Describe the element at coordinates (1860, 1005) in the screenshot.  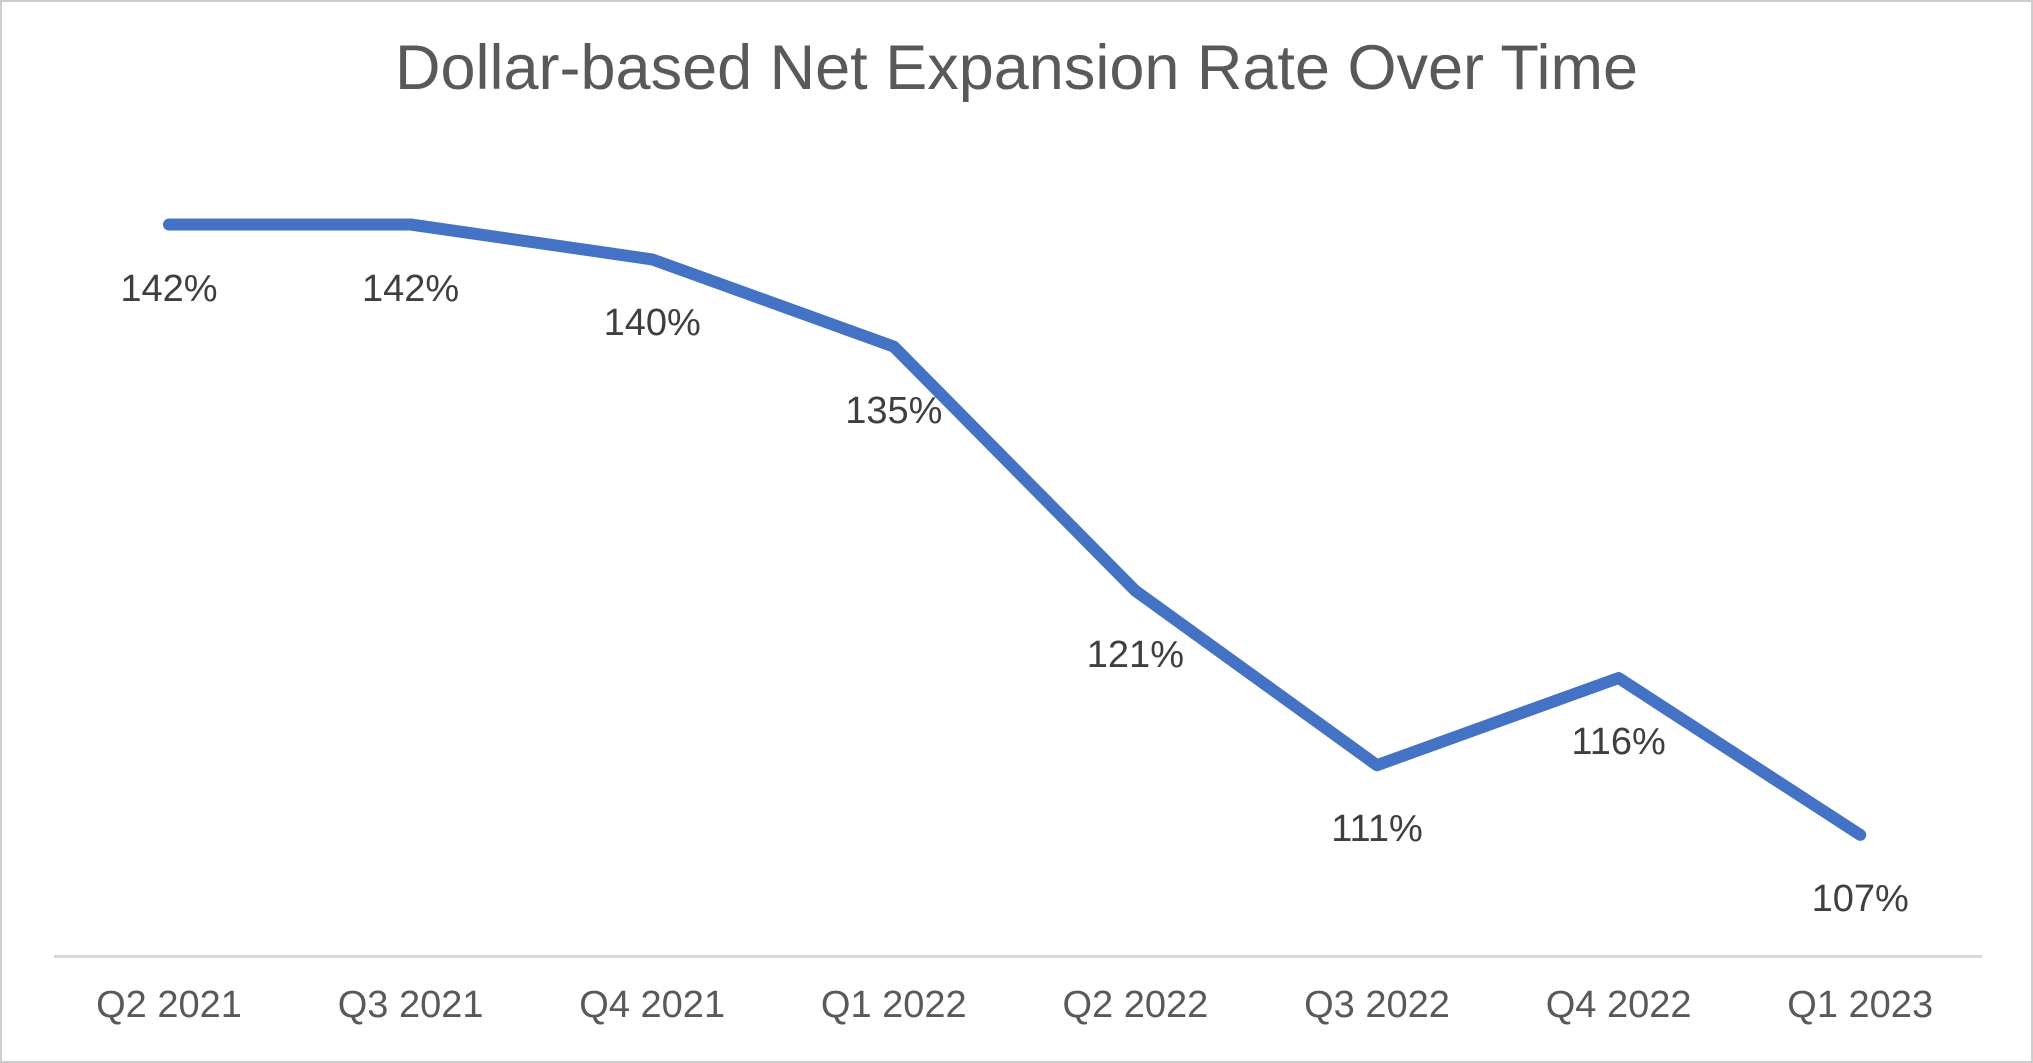
I see `x-axis-label: Q1 2023` at that location.